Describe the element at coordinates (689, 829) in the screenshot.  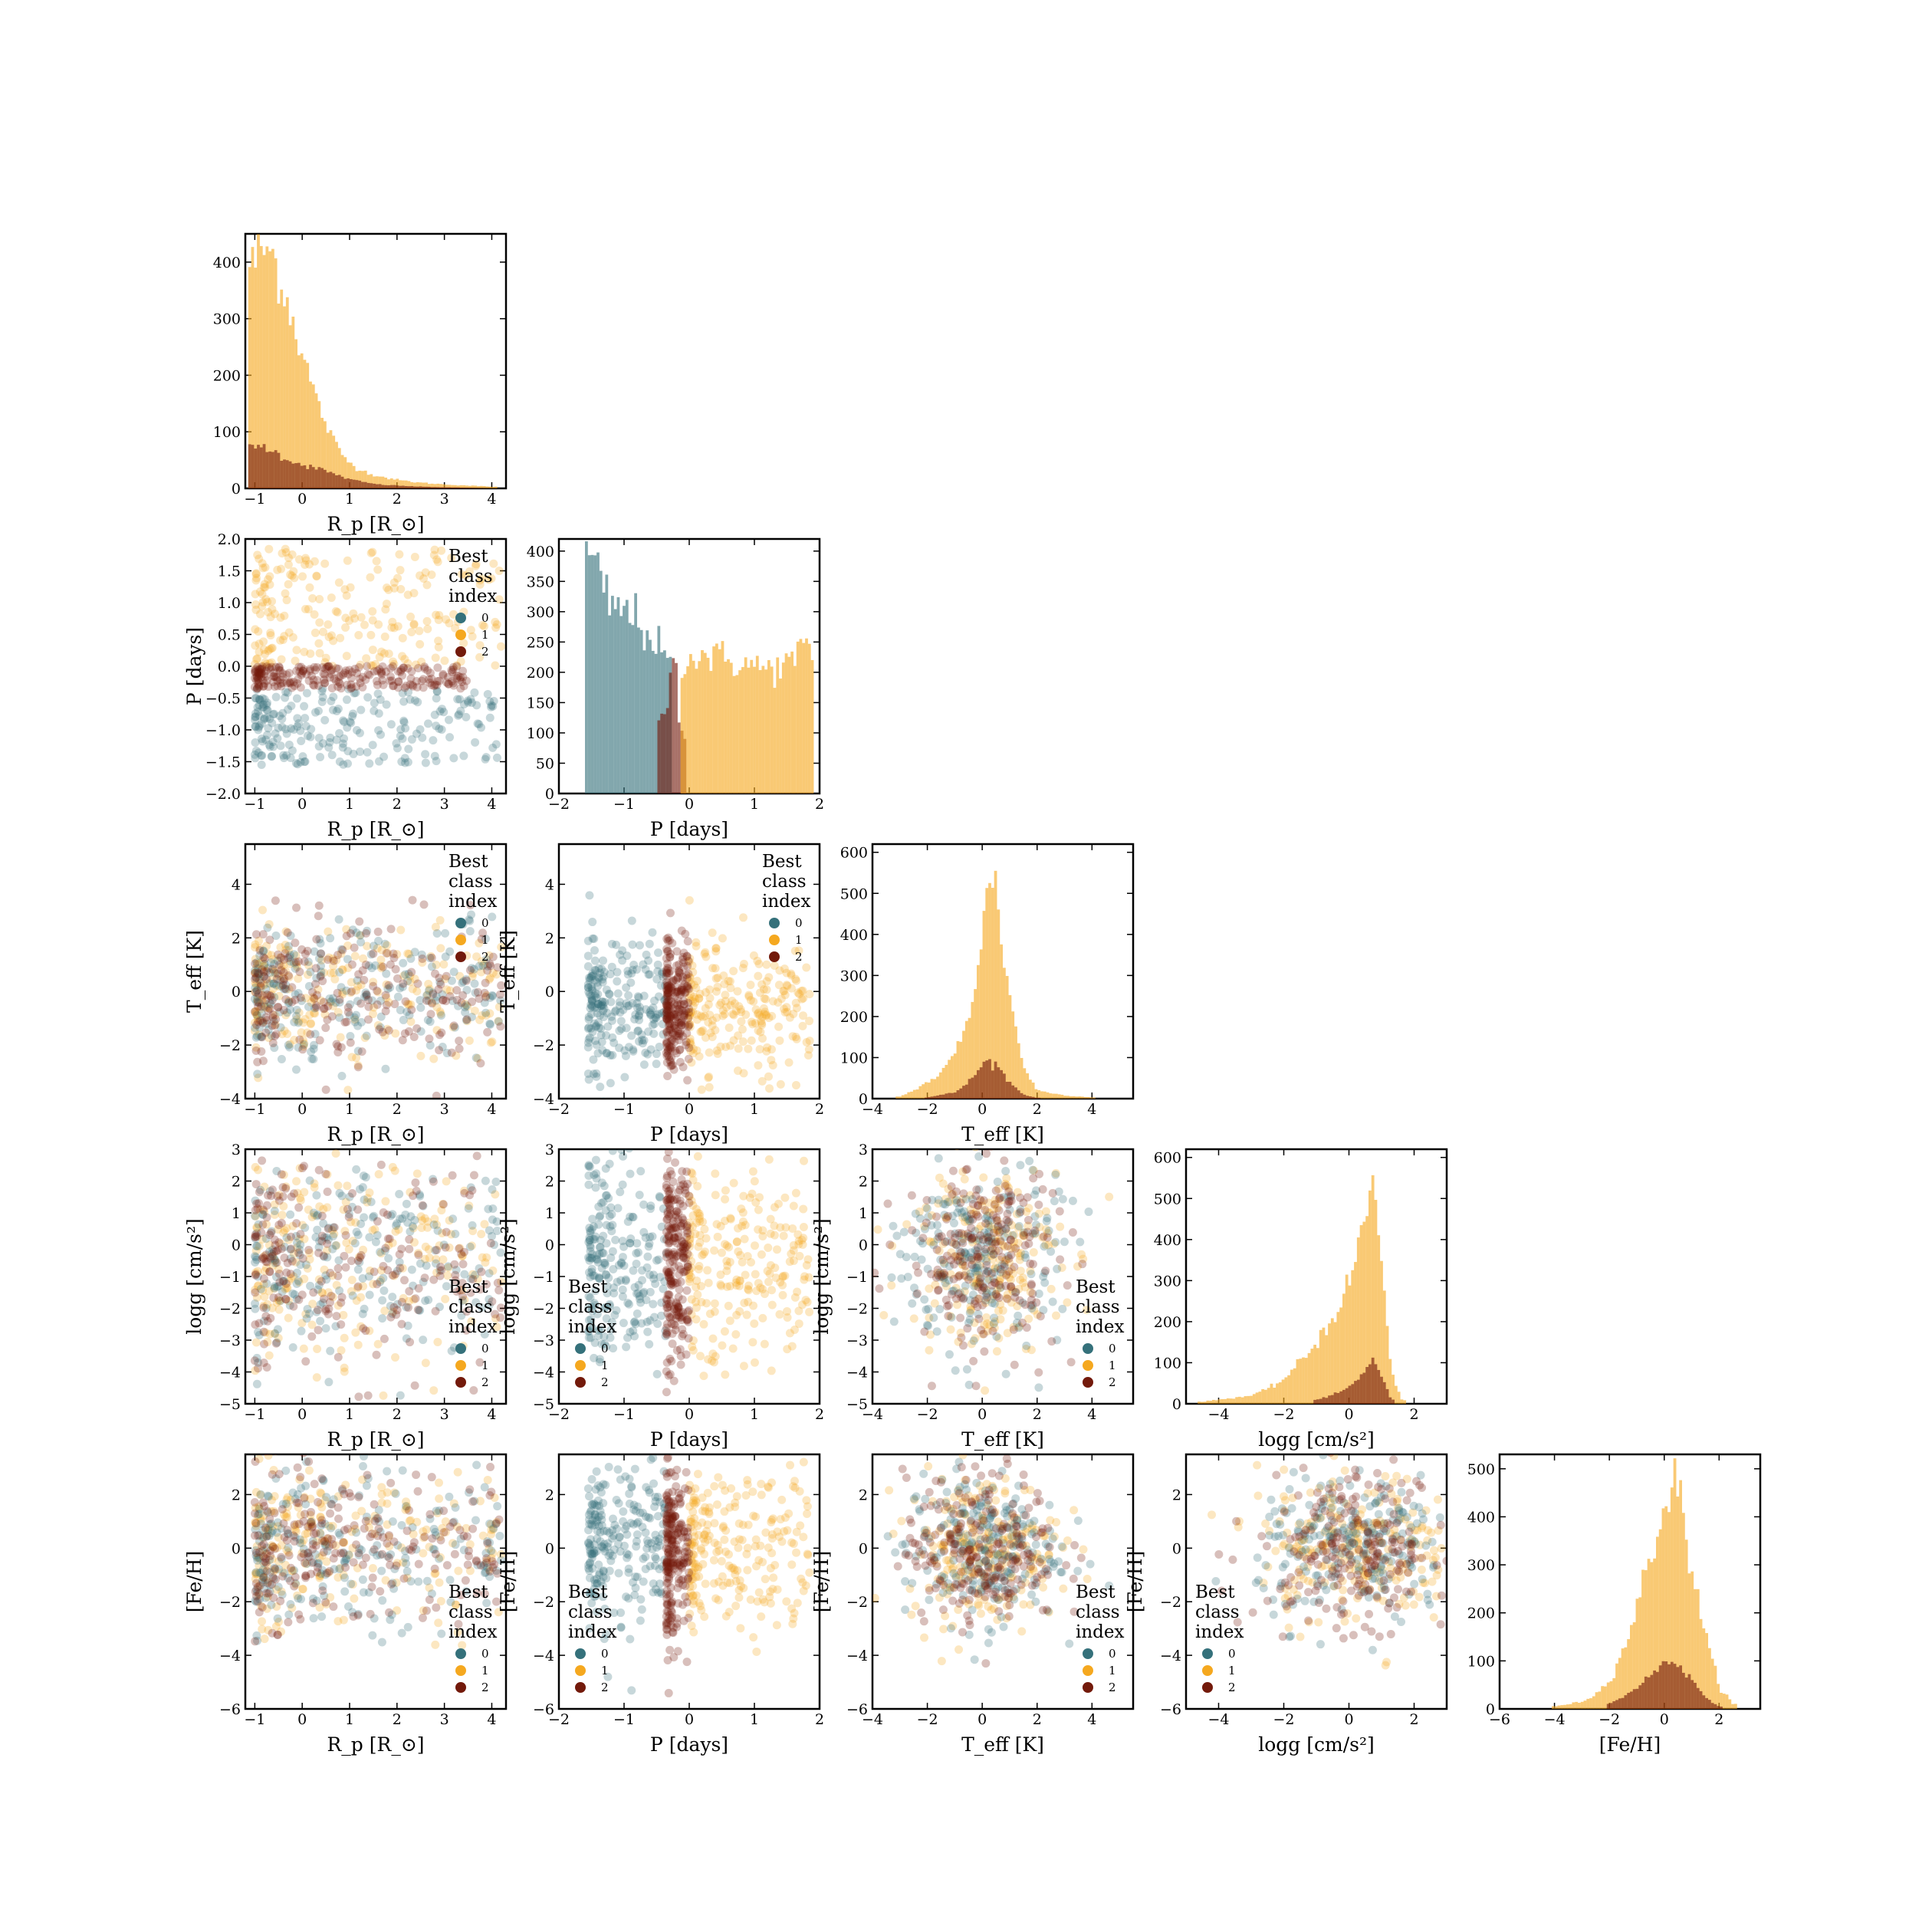
I see `x-axis-label: P [days]` at that location.